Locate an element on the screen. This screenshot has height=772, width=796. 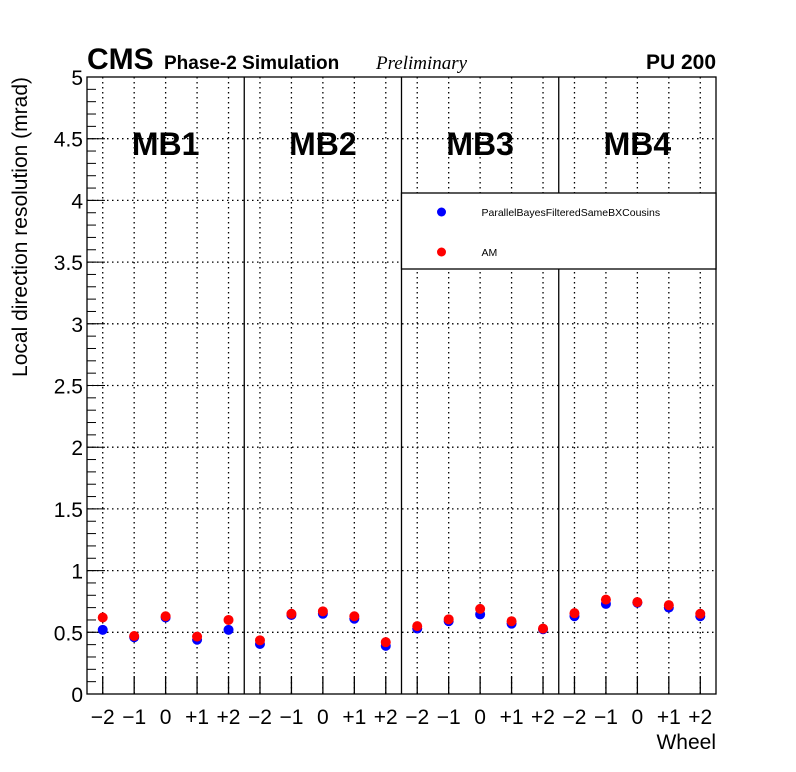
x-axis-title: Wheel is located at coordinates (686, 742).